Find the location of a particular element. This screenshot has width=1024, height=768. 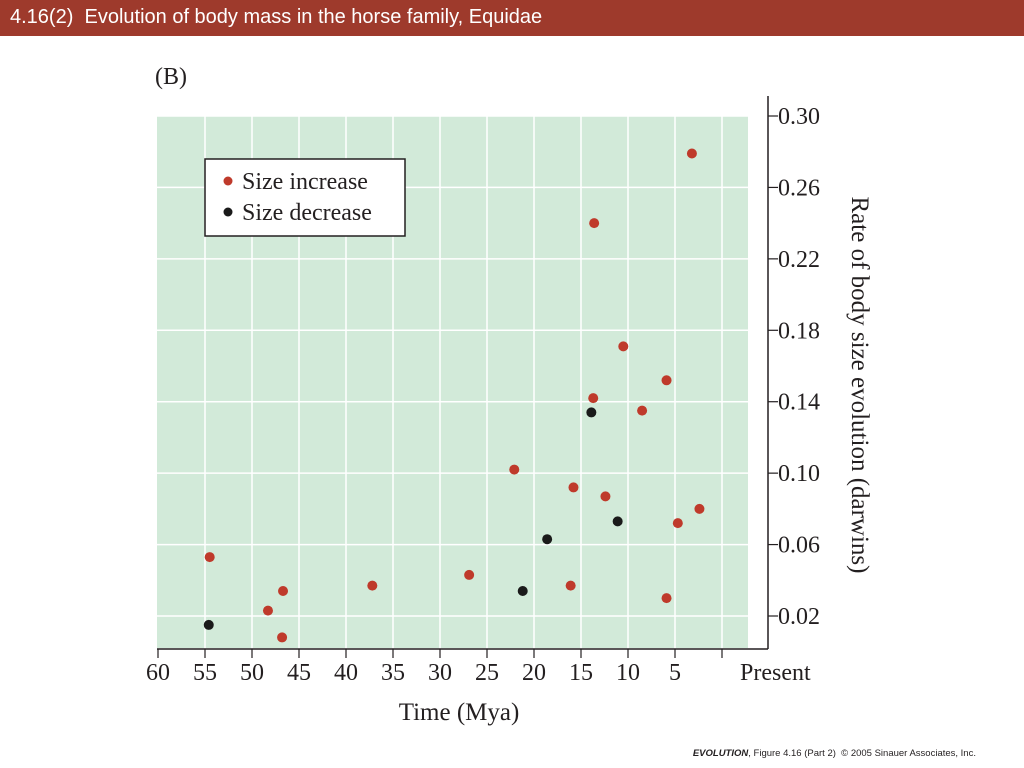

x-tick-label: 15 is located at coordinates (581, 673).